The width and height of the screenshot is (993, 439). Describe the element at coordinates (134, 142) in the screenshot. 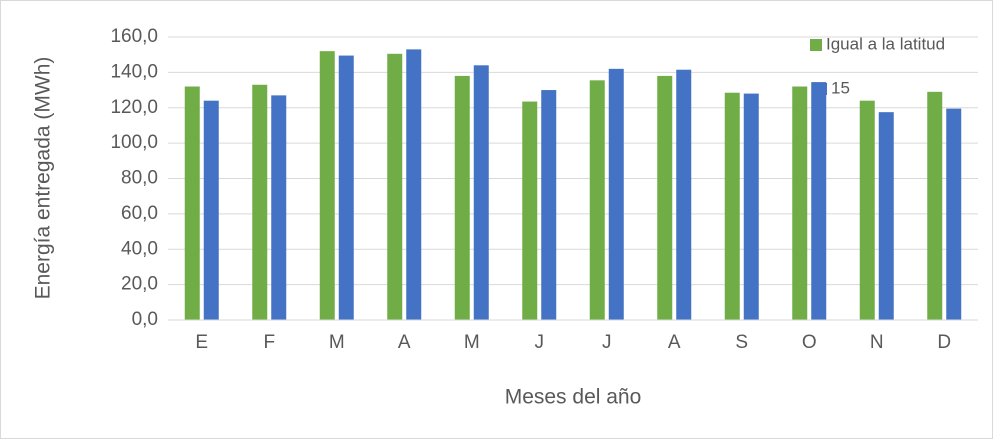

I see `y-tick-label: 100,0` at that location.